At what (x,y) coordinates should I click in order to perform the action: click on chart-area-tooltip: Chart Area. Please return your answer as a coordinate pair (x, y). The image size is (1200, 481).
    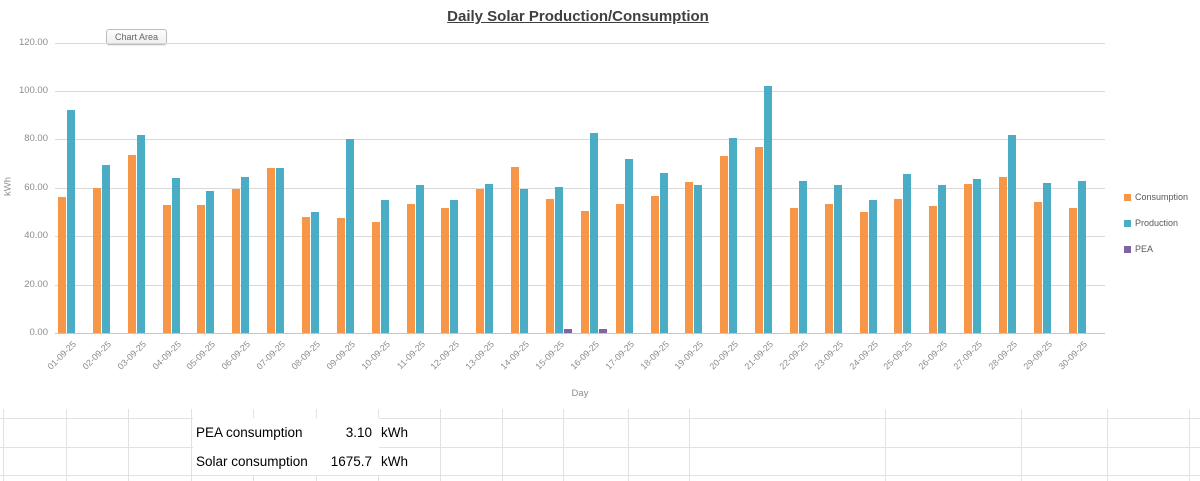
    Looking at the image, I should click on (137, 37).